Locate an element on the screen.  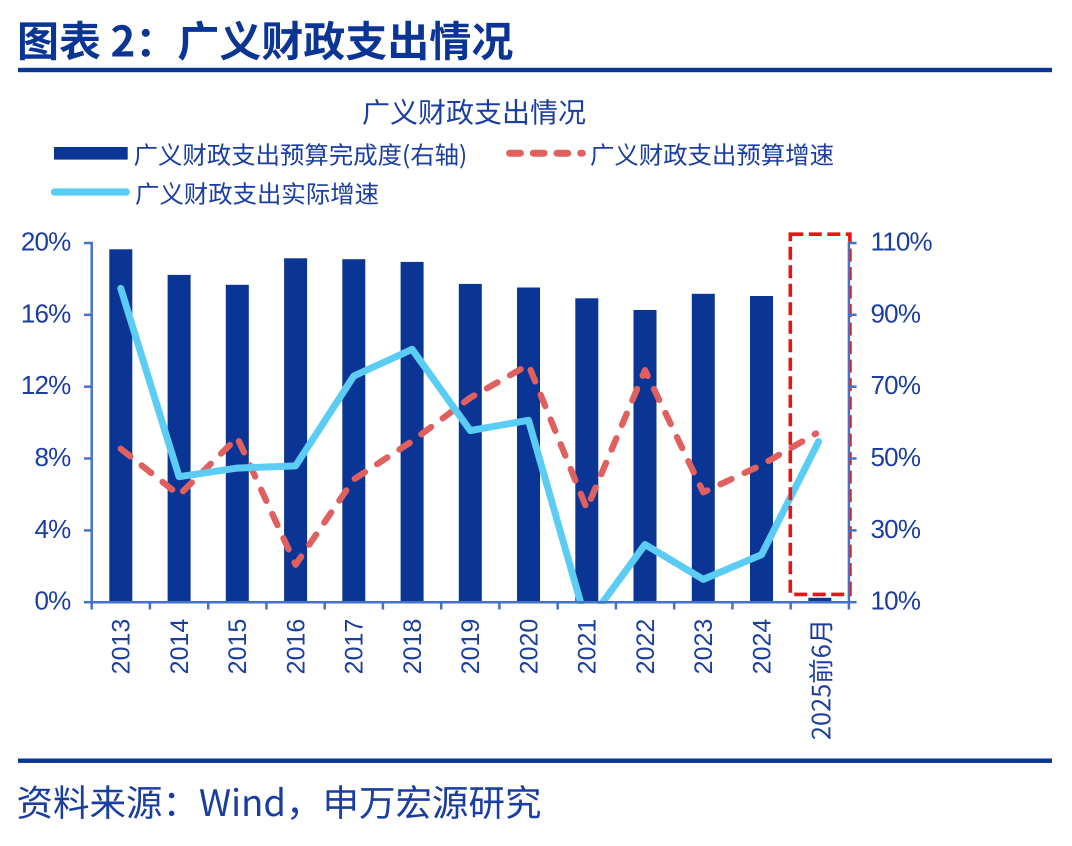
svg-text: 2013 is located at coordinates (122, 647).